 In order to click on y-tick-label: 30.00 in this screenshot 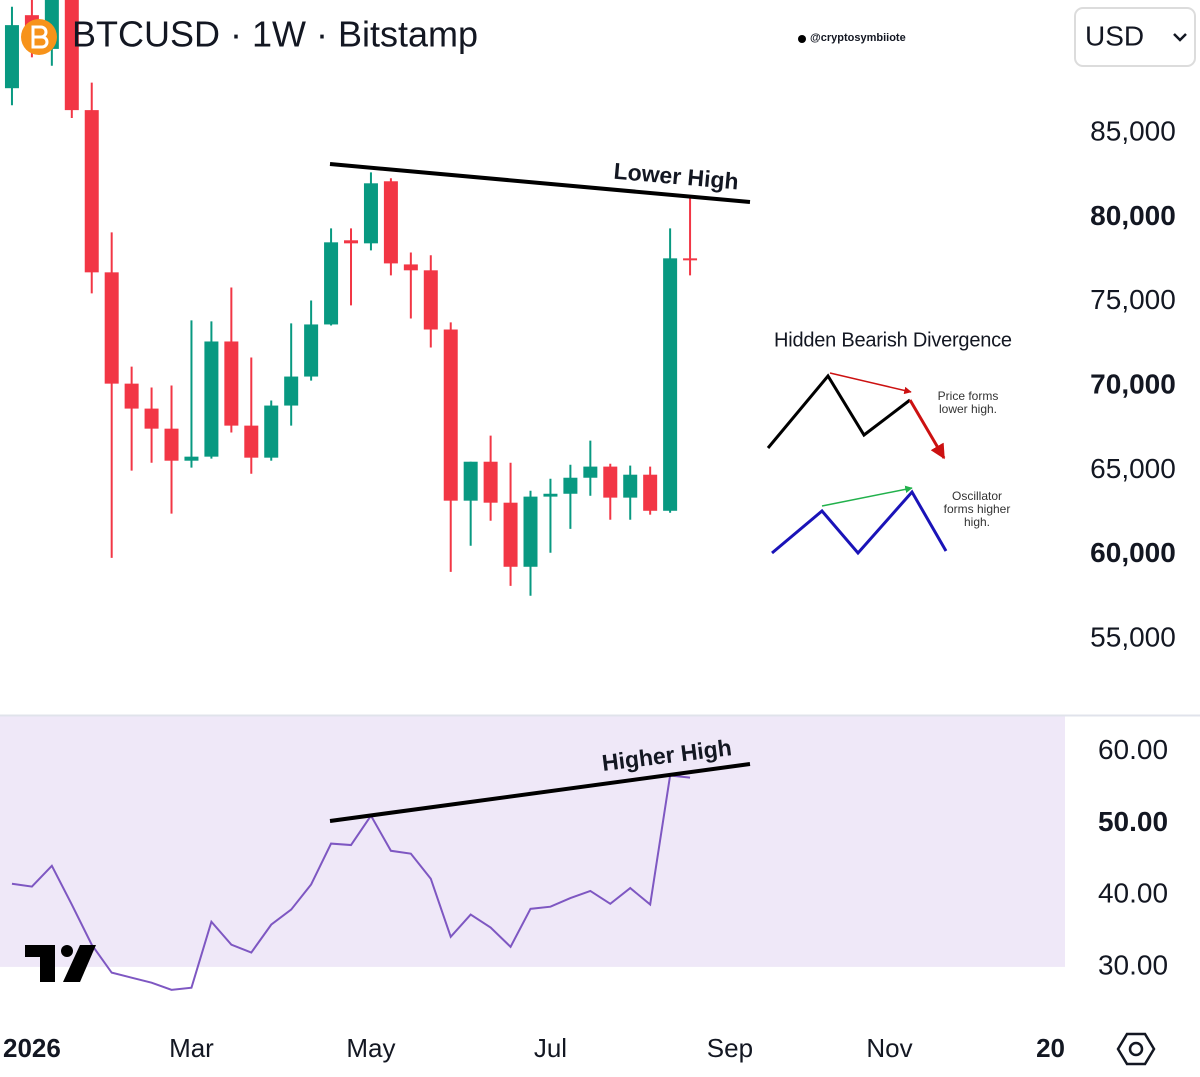, I will do `click(1133, 964)`.